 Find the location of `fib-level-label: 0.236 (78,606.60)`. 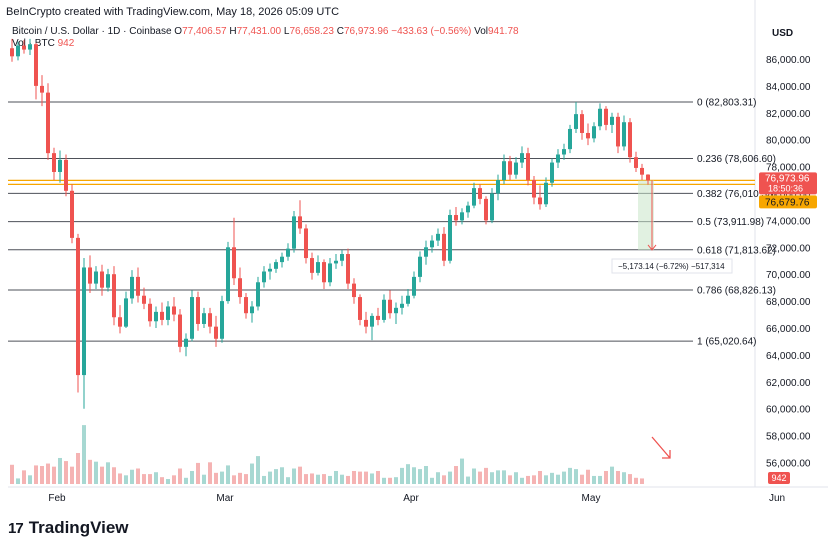

fib-level-label: 0.236 (78,606.60) is located at coordinates (736, 159).